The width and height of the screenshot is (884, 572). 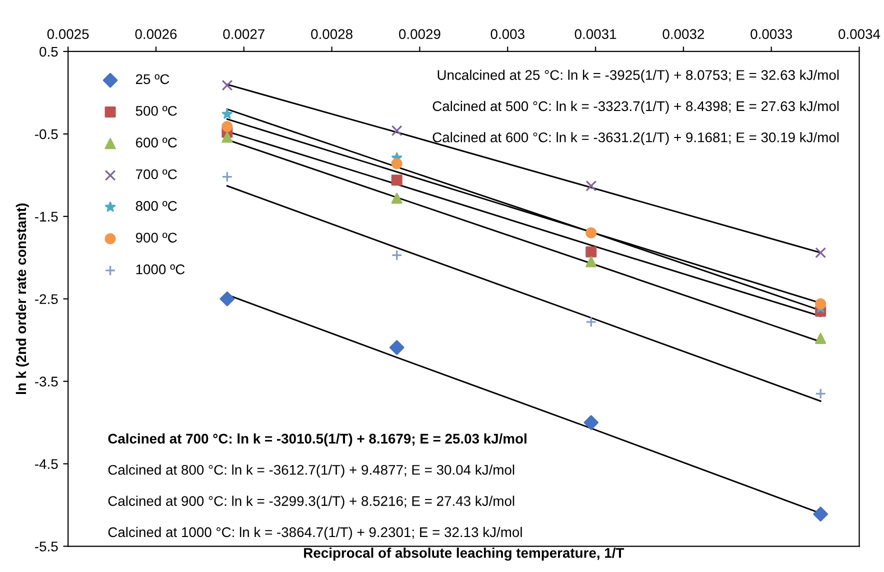 I want to click on y-tick-label: -5.5, so click(x=46, y=547).